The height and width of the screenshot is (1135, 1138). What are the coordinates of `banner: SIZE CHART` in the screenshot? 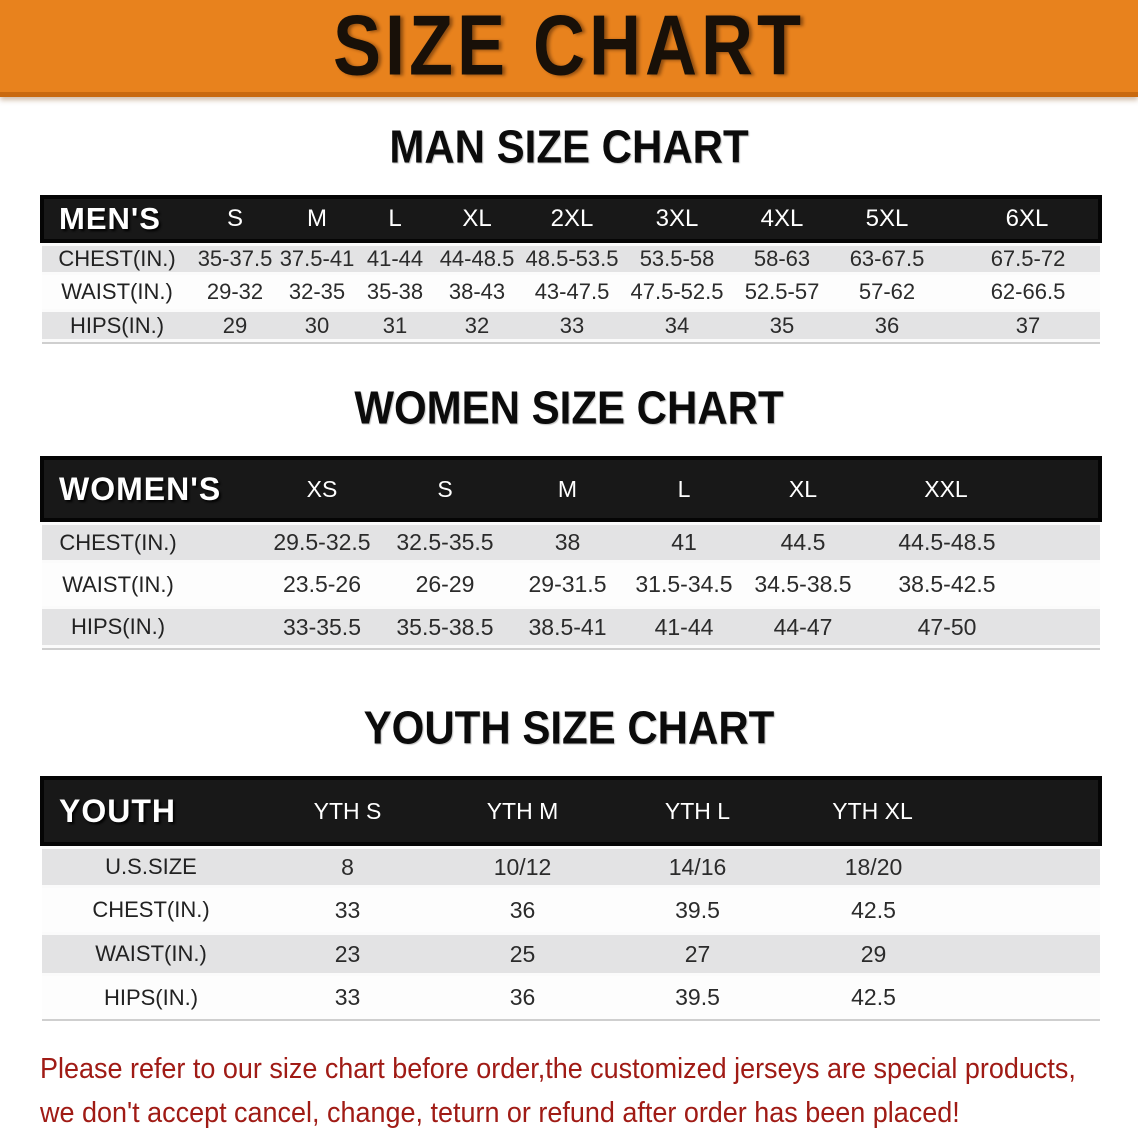 It's located at (569, 48).